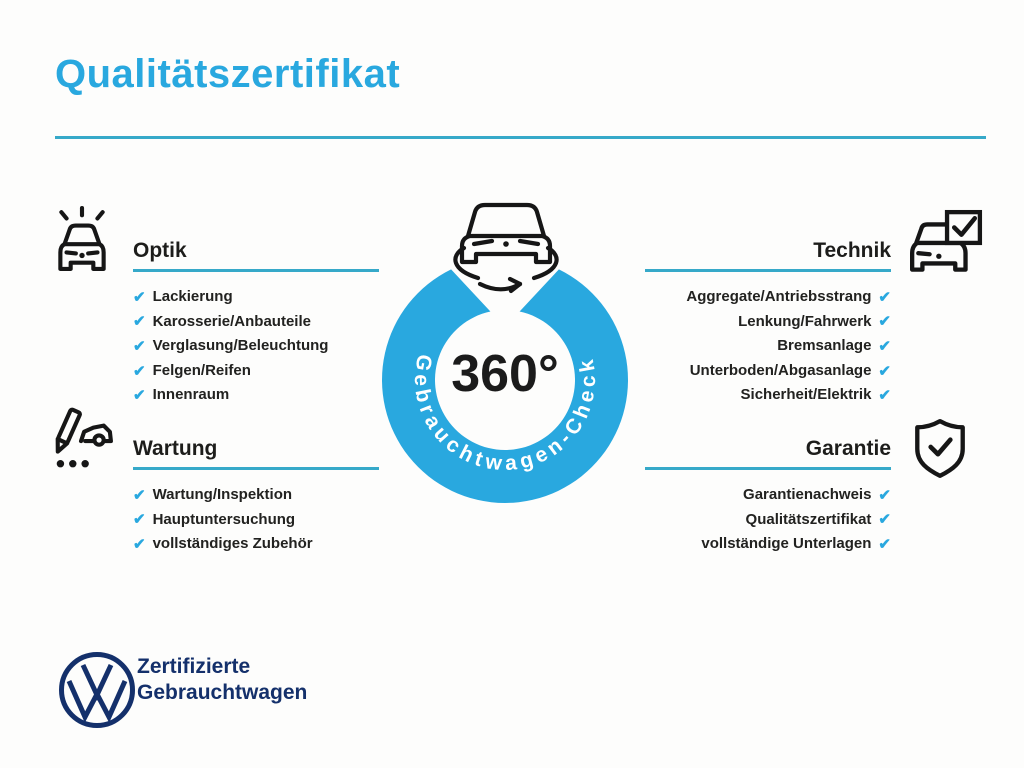 This screenshot has width=1024, height=768. What do you see at coordinates (256, 297) in the screenshot?
I see `list-item: ✔ Lackierung` at bounding box center [256, 297].